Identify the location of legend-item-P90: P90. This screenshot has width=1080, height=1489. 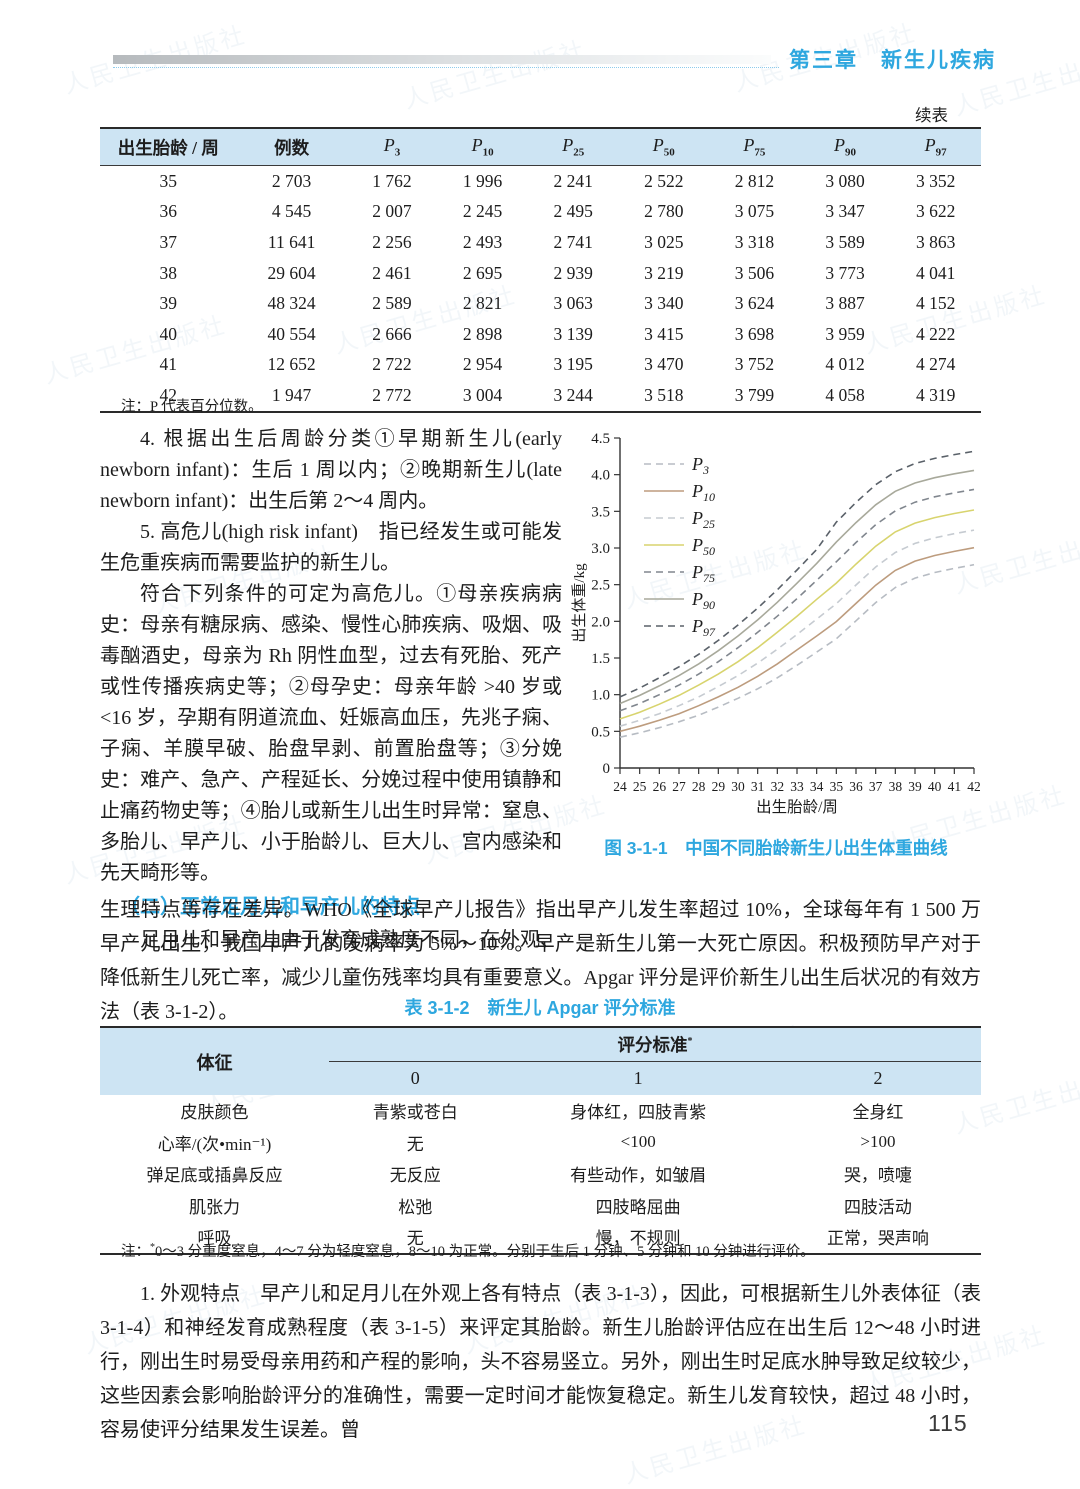
(679, 600).